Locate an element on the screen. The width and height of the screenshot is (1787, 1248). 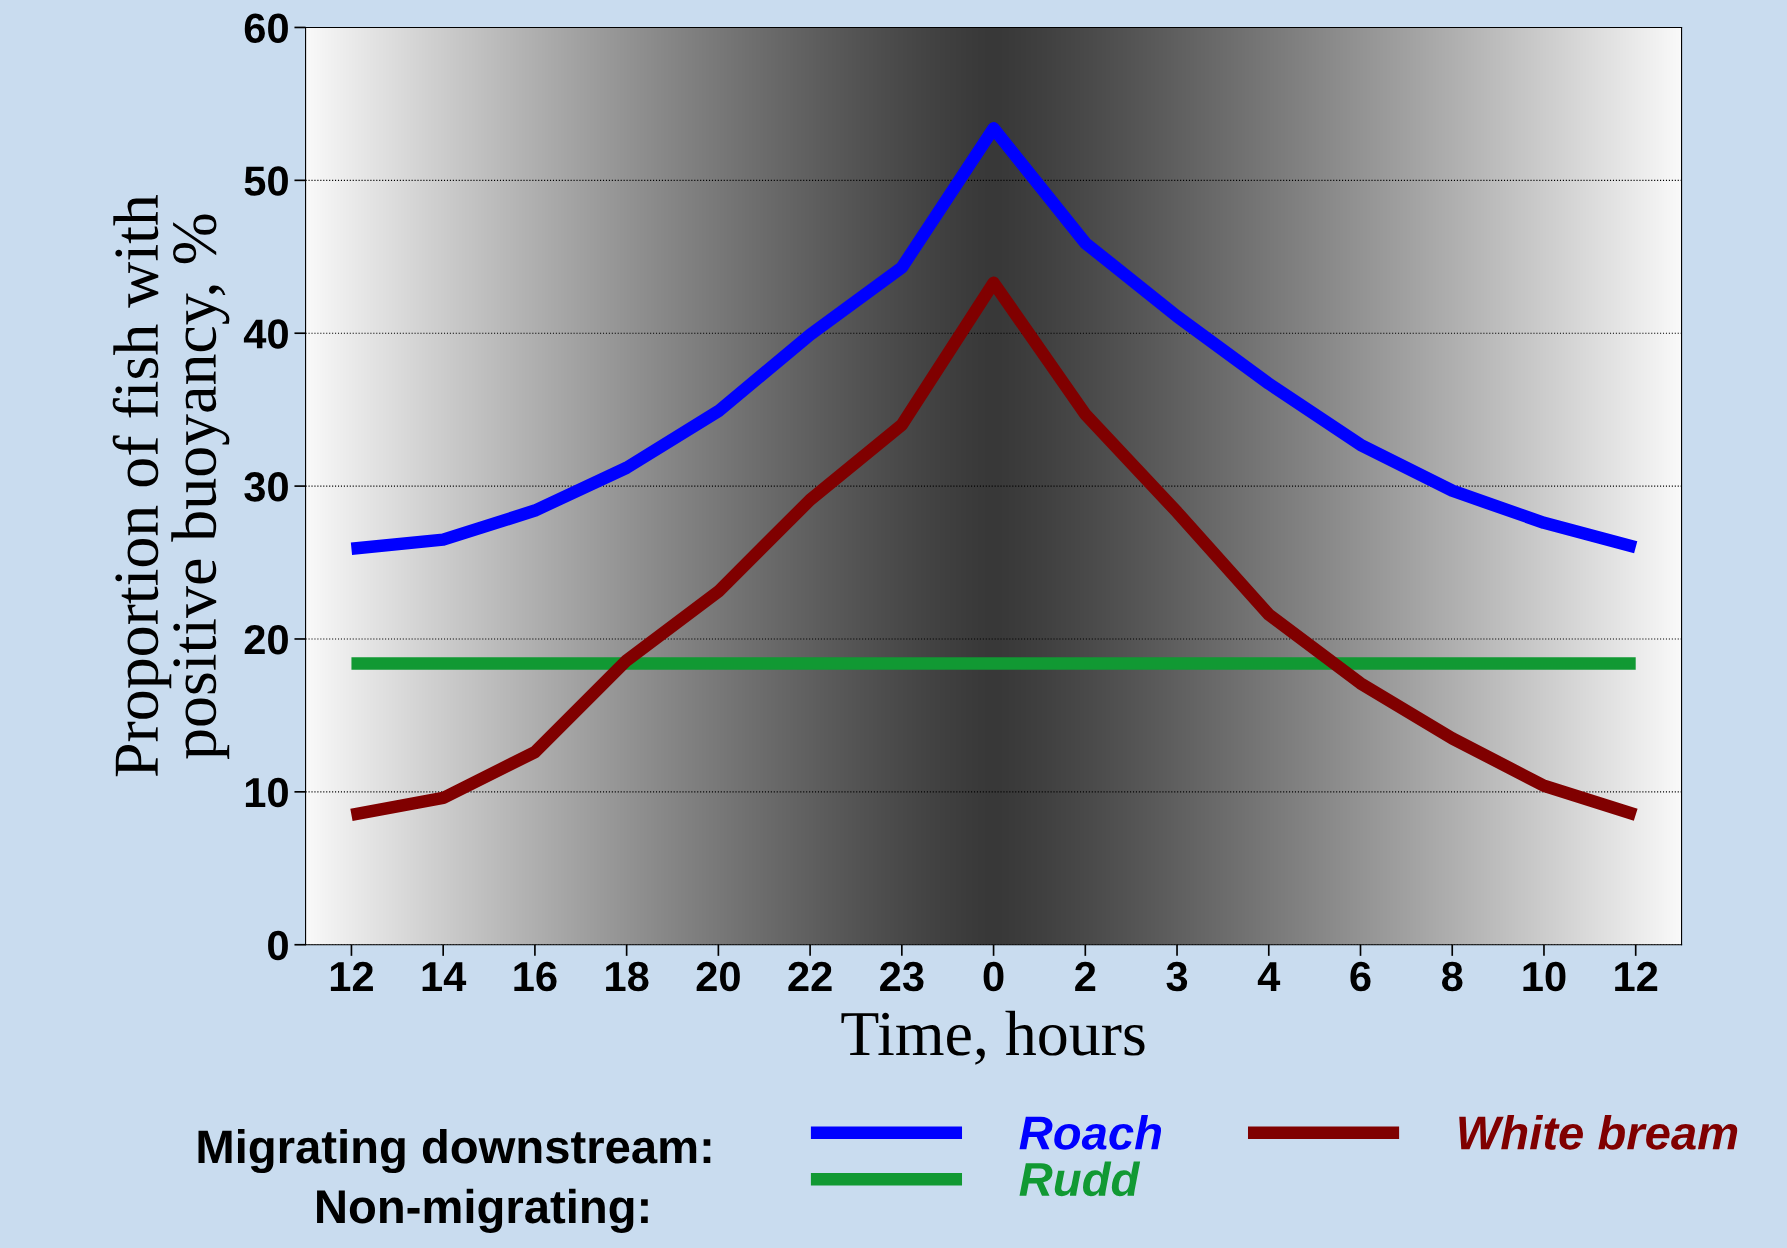
y-axis-title: Proportion of fish with positive buoyancy, % is located at coordinates (171, 486).